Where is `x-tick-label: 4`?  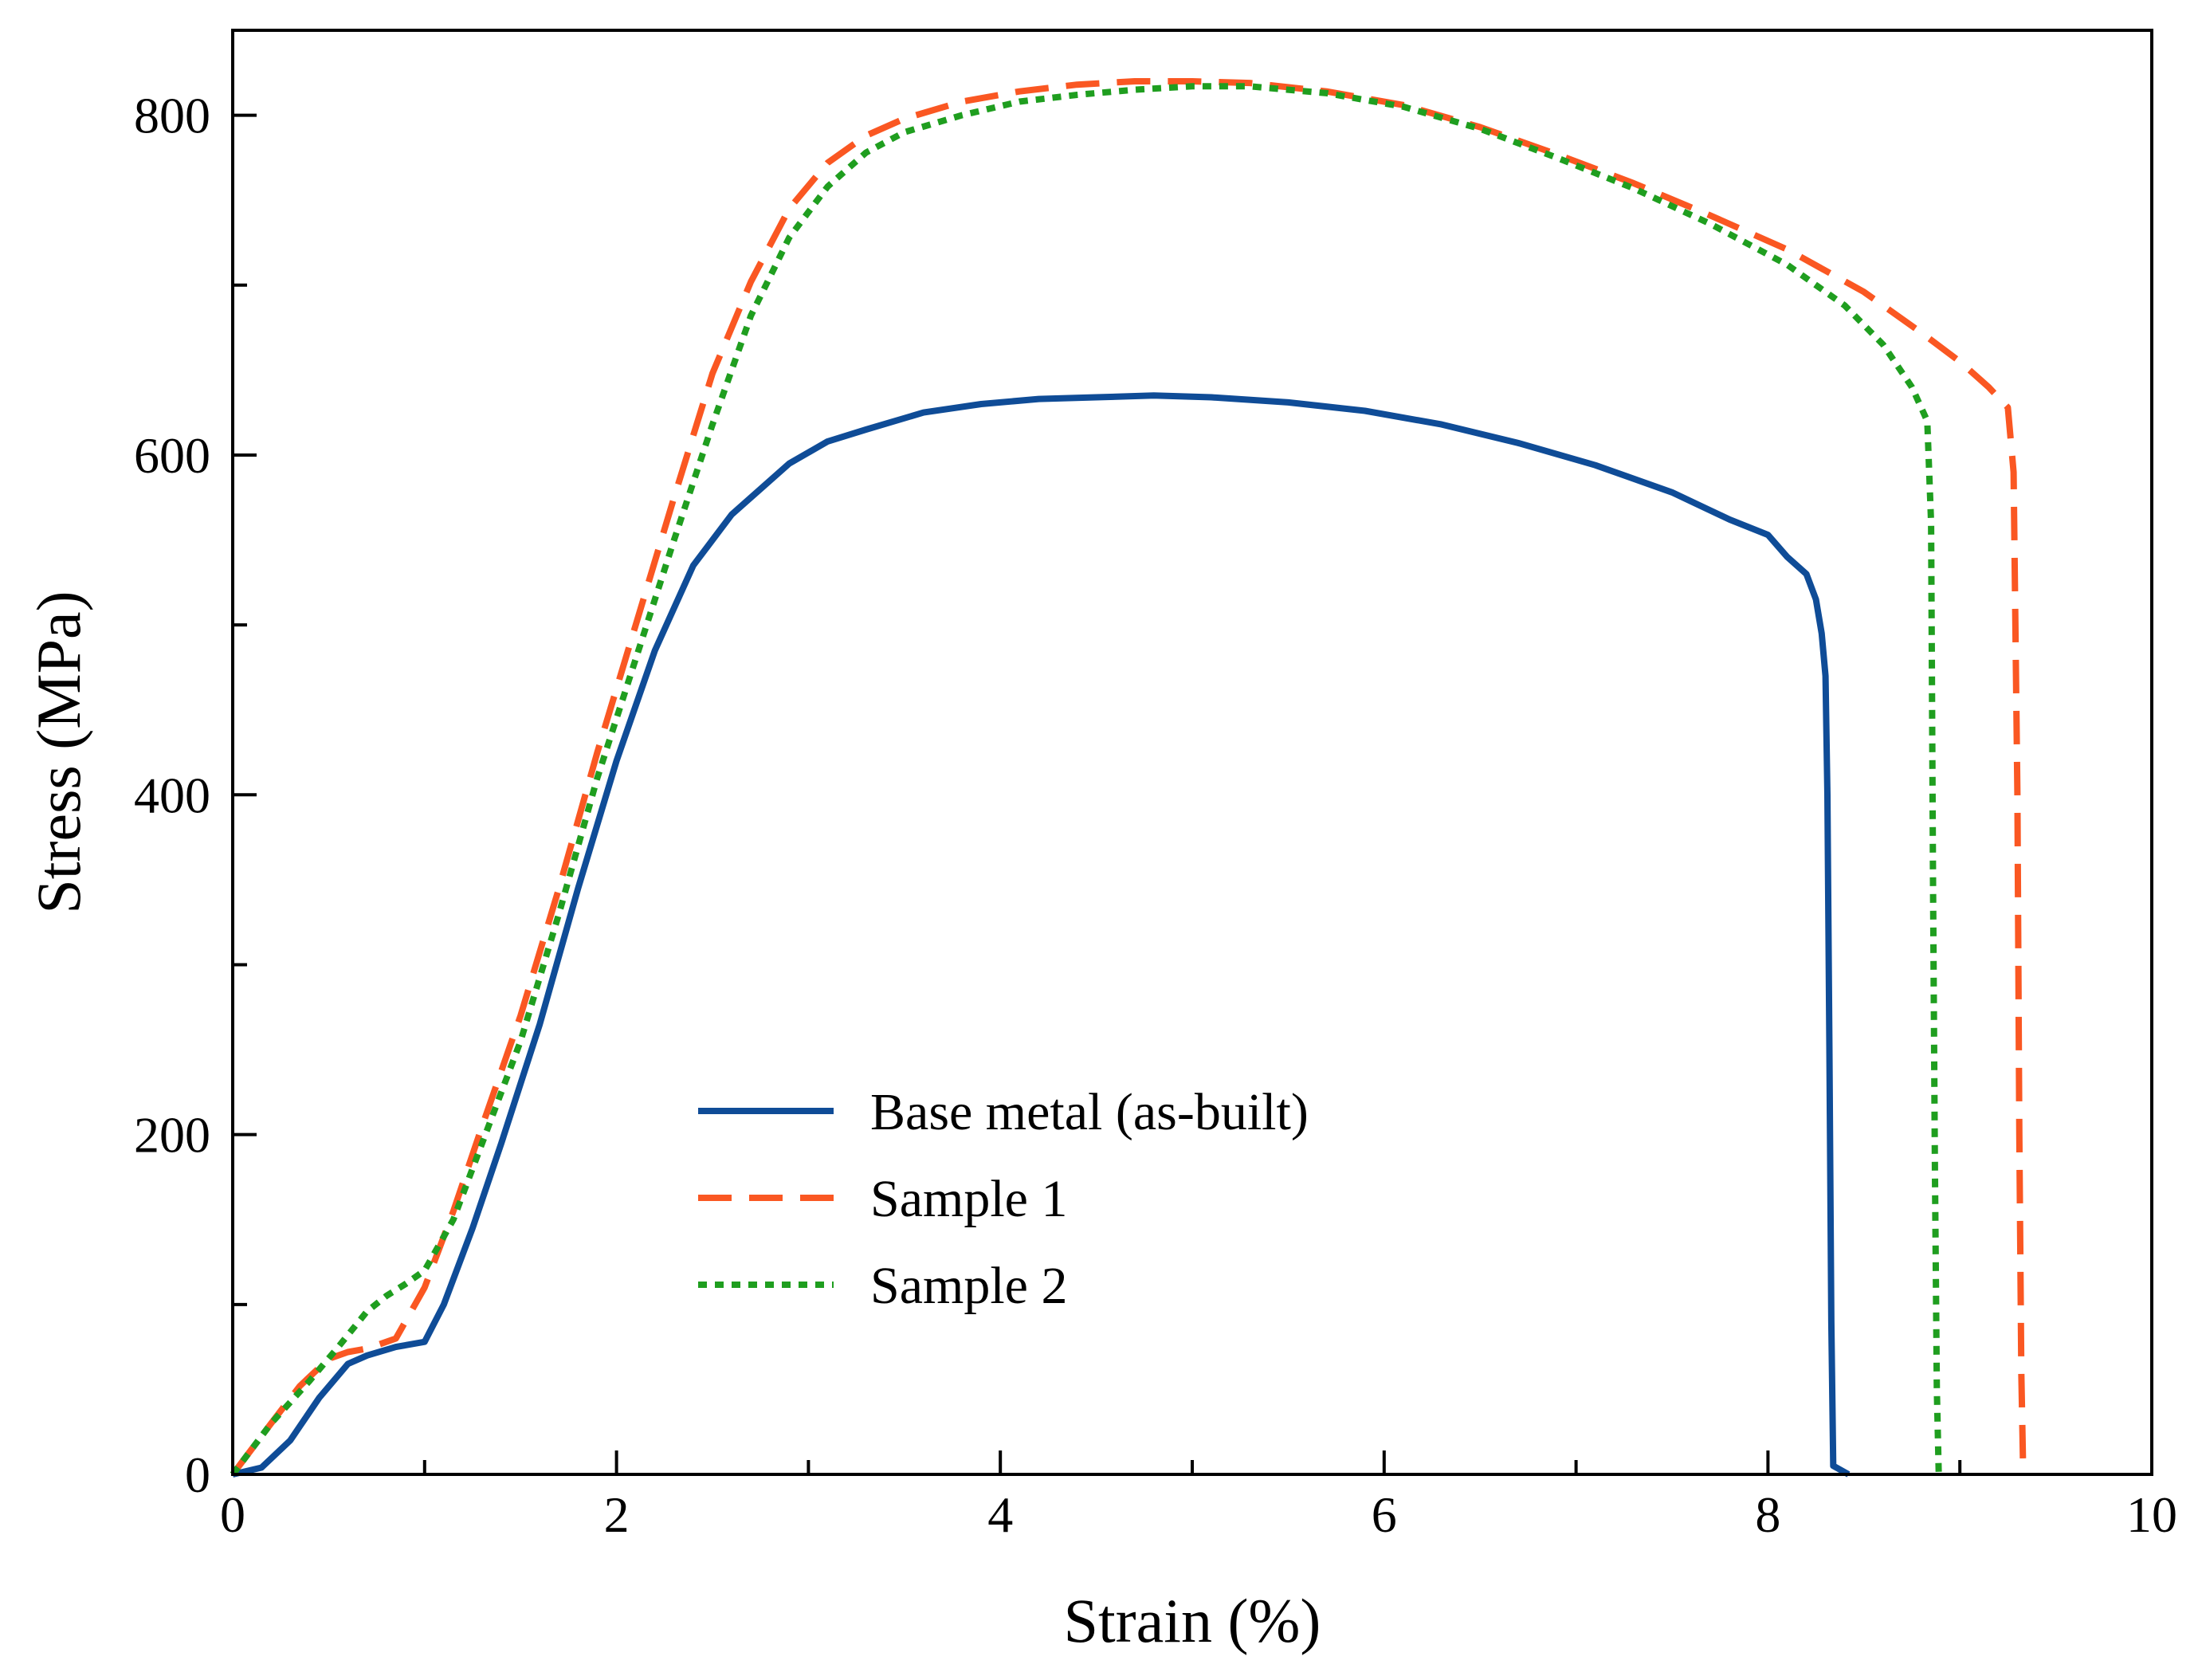 x-tick-label: 4 is located at coordinates (1000, 1514).